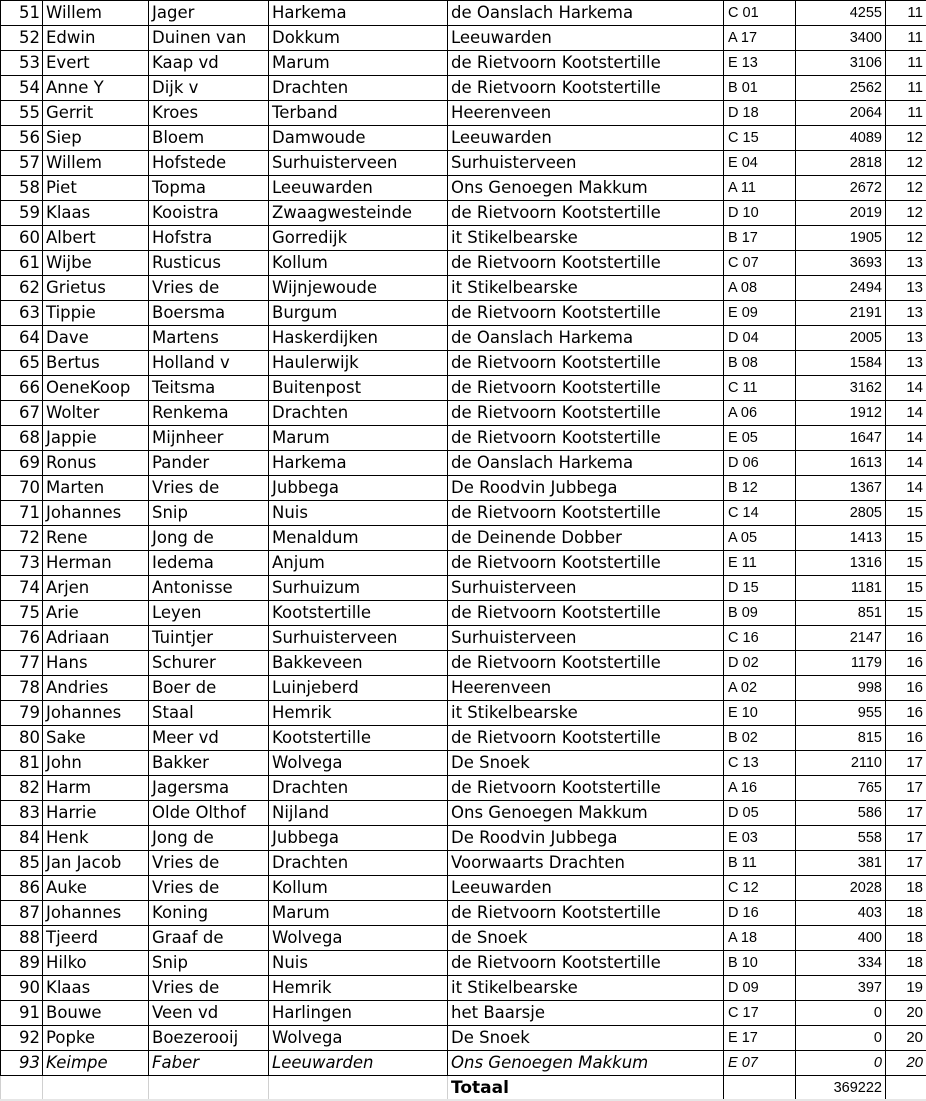  Describe the element at coordinates (759, 938) in the screenshot. I see `peg-cell: A 18` at that location.